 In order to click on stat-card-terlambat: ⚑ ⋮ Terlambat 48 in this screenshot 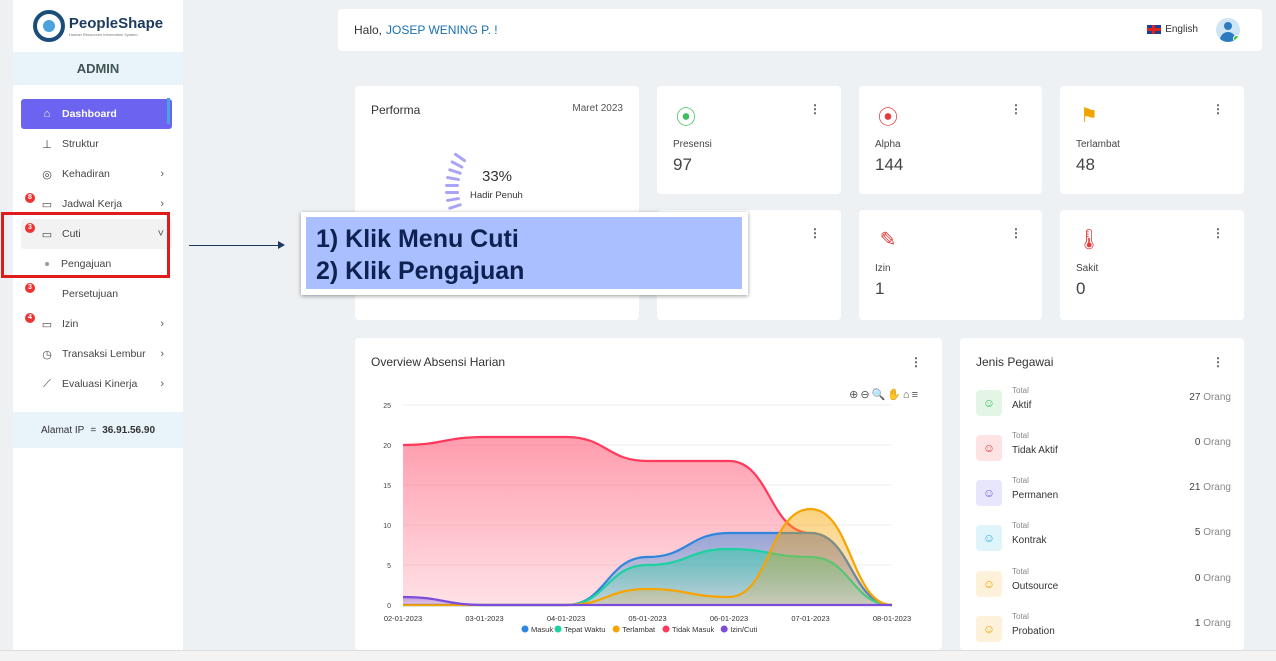, I will do `click(1152, 140)`.